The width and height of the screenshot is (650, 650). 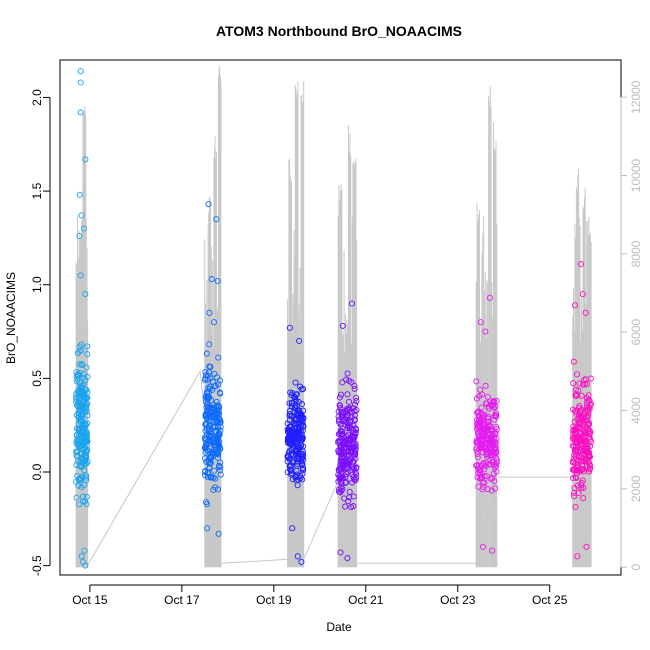 What do you see at coordinates (636, 410) in the screenshot?
I see `y-right-tick-label: 4000` at bounding box center [636, 410].